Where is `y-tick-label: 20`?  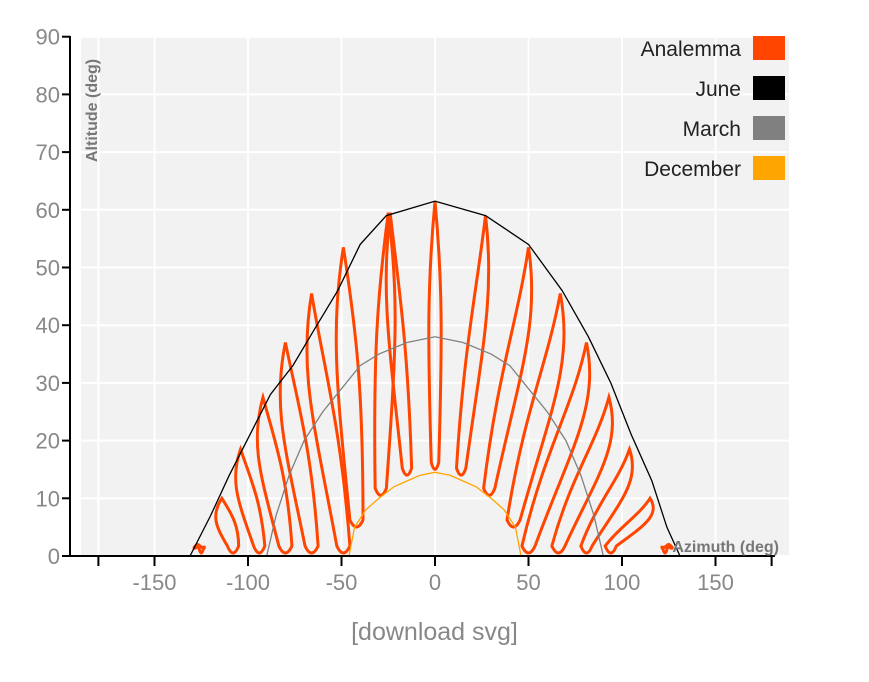 y-tick-label: 20 is located at coordinates (48, 441).